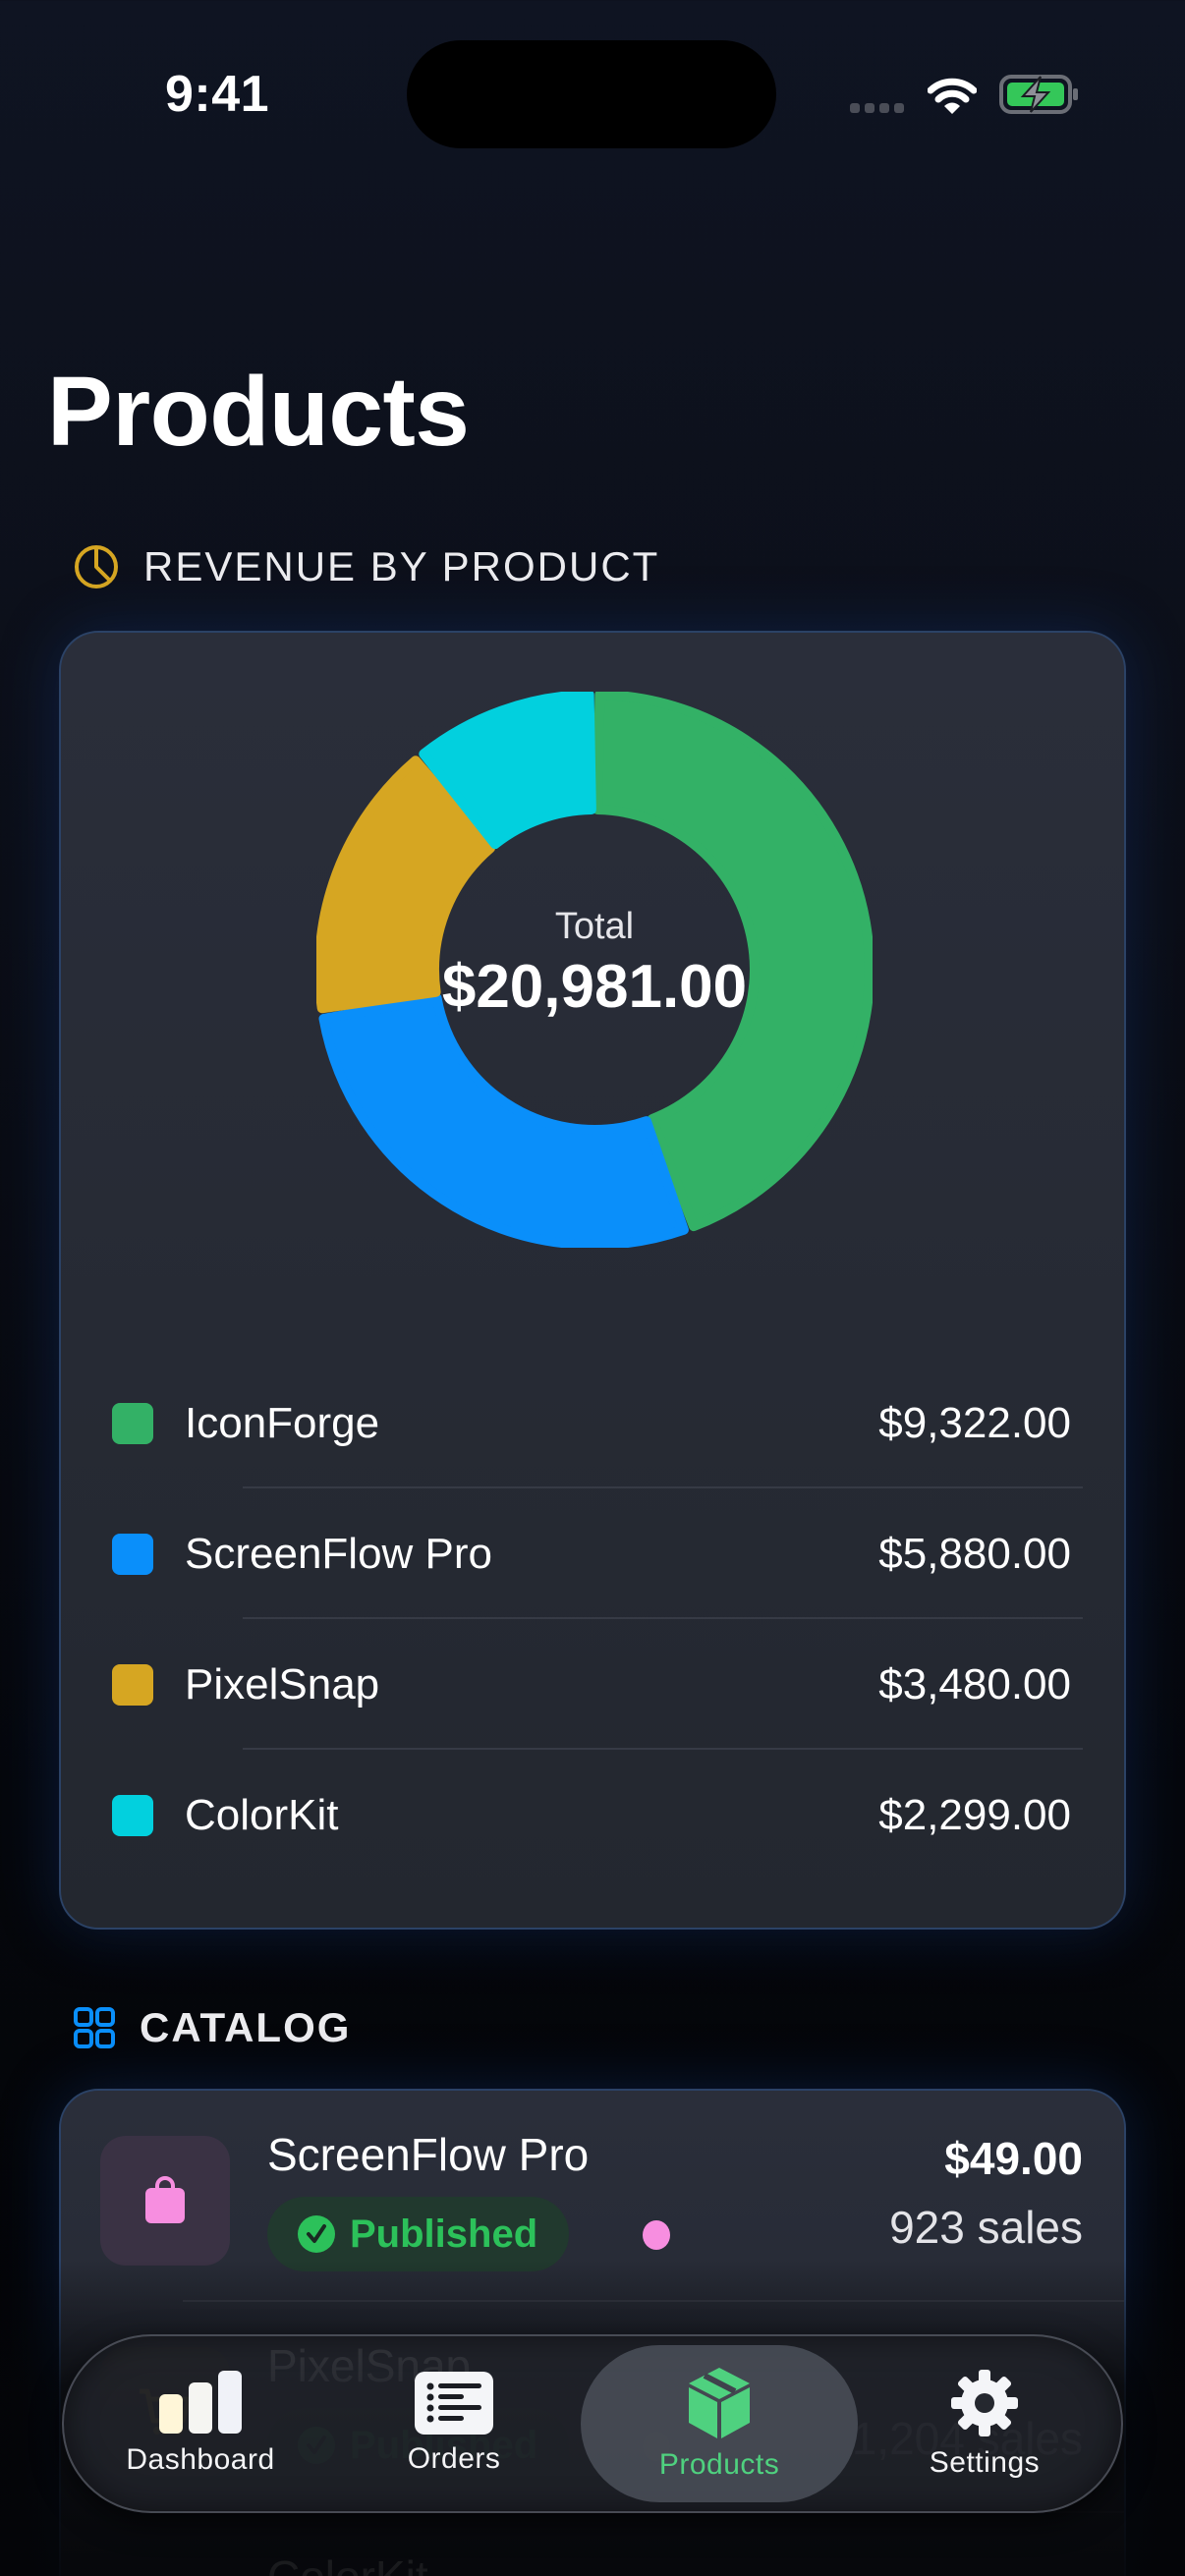 This screenshot has width=1185, height=2576. What do you see at coordinates (594, 926) in the screenshot?
I see `donut-total-label: Total` at bounding box center [594, 926].